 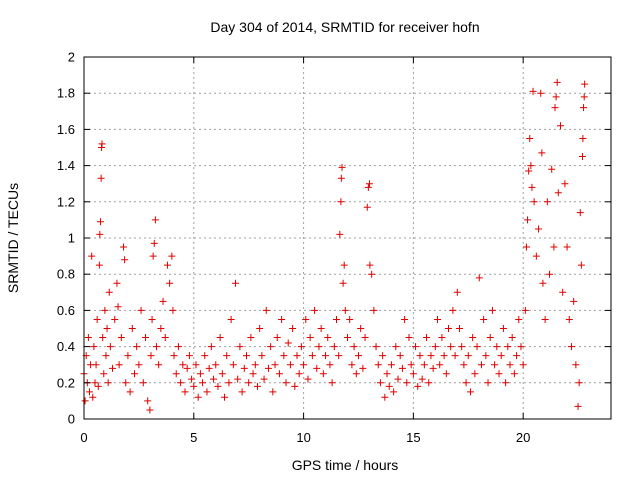 What do you see at coordinates (71, 419) in the screenshot?
I see `y-tick-label: 0` at bounding box center [71, 419].